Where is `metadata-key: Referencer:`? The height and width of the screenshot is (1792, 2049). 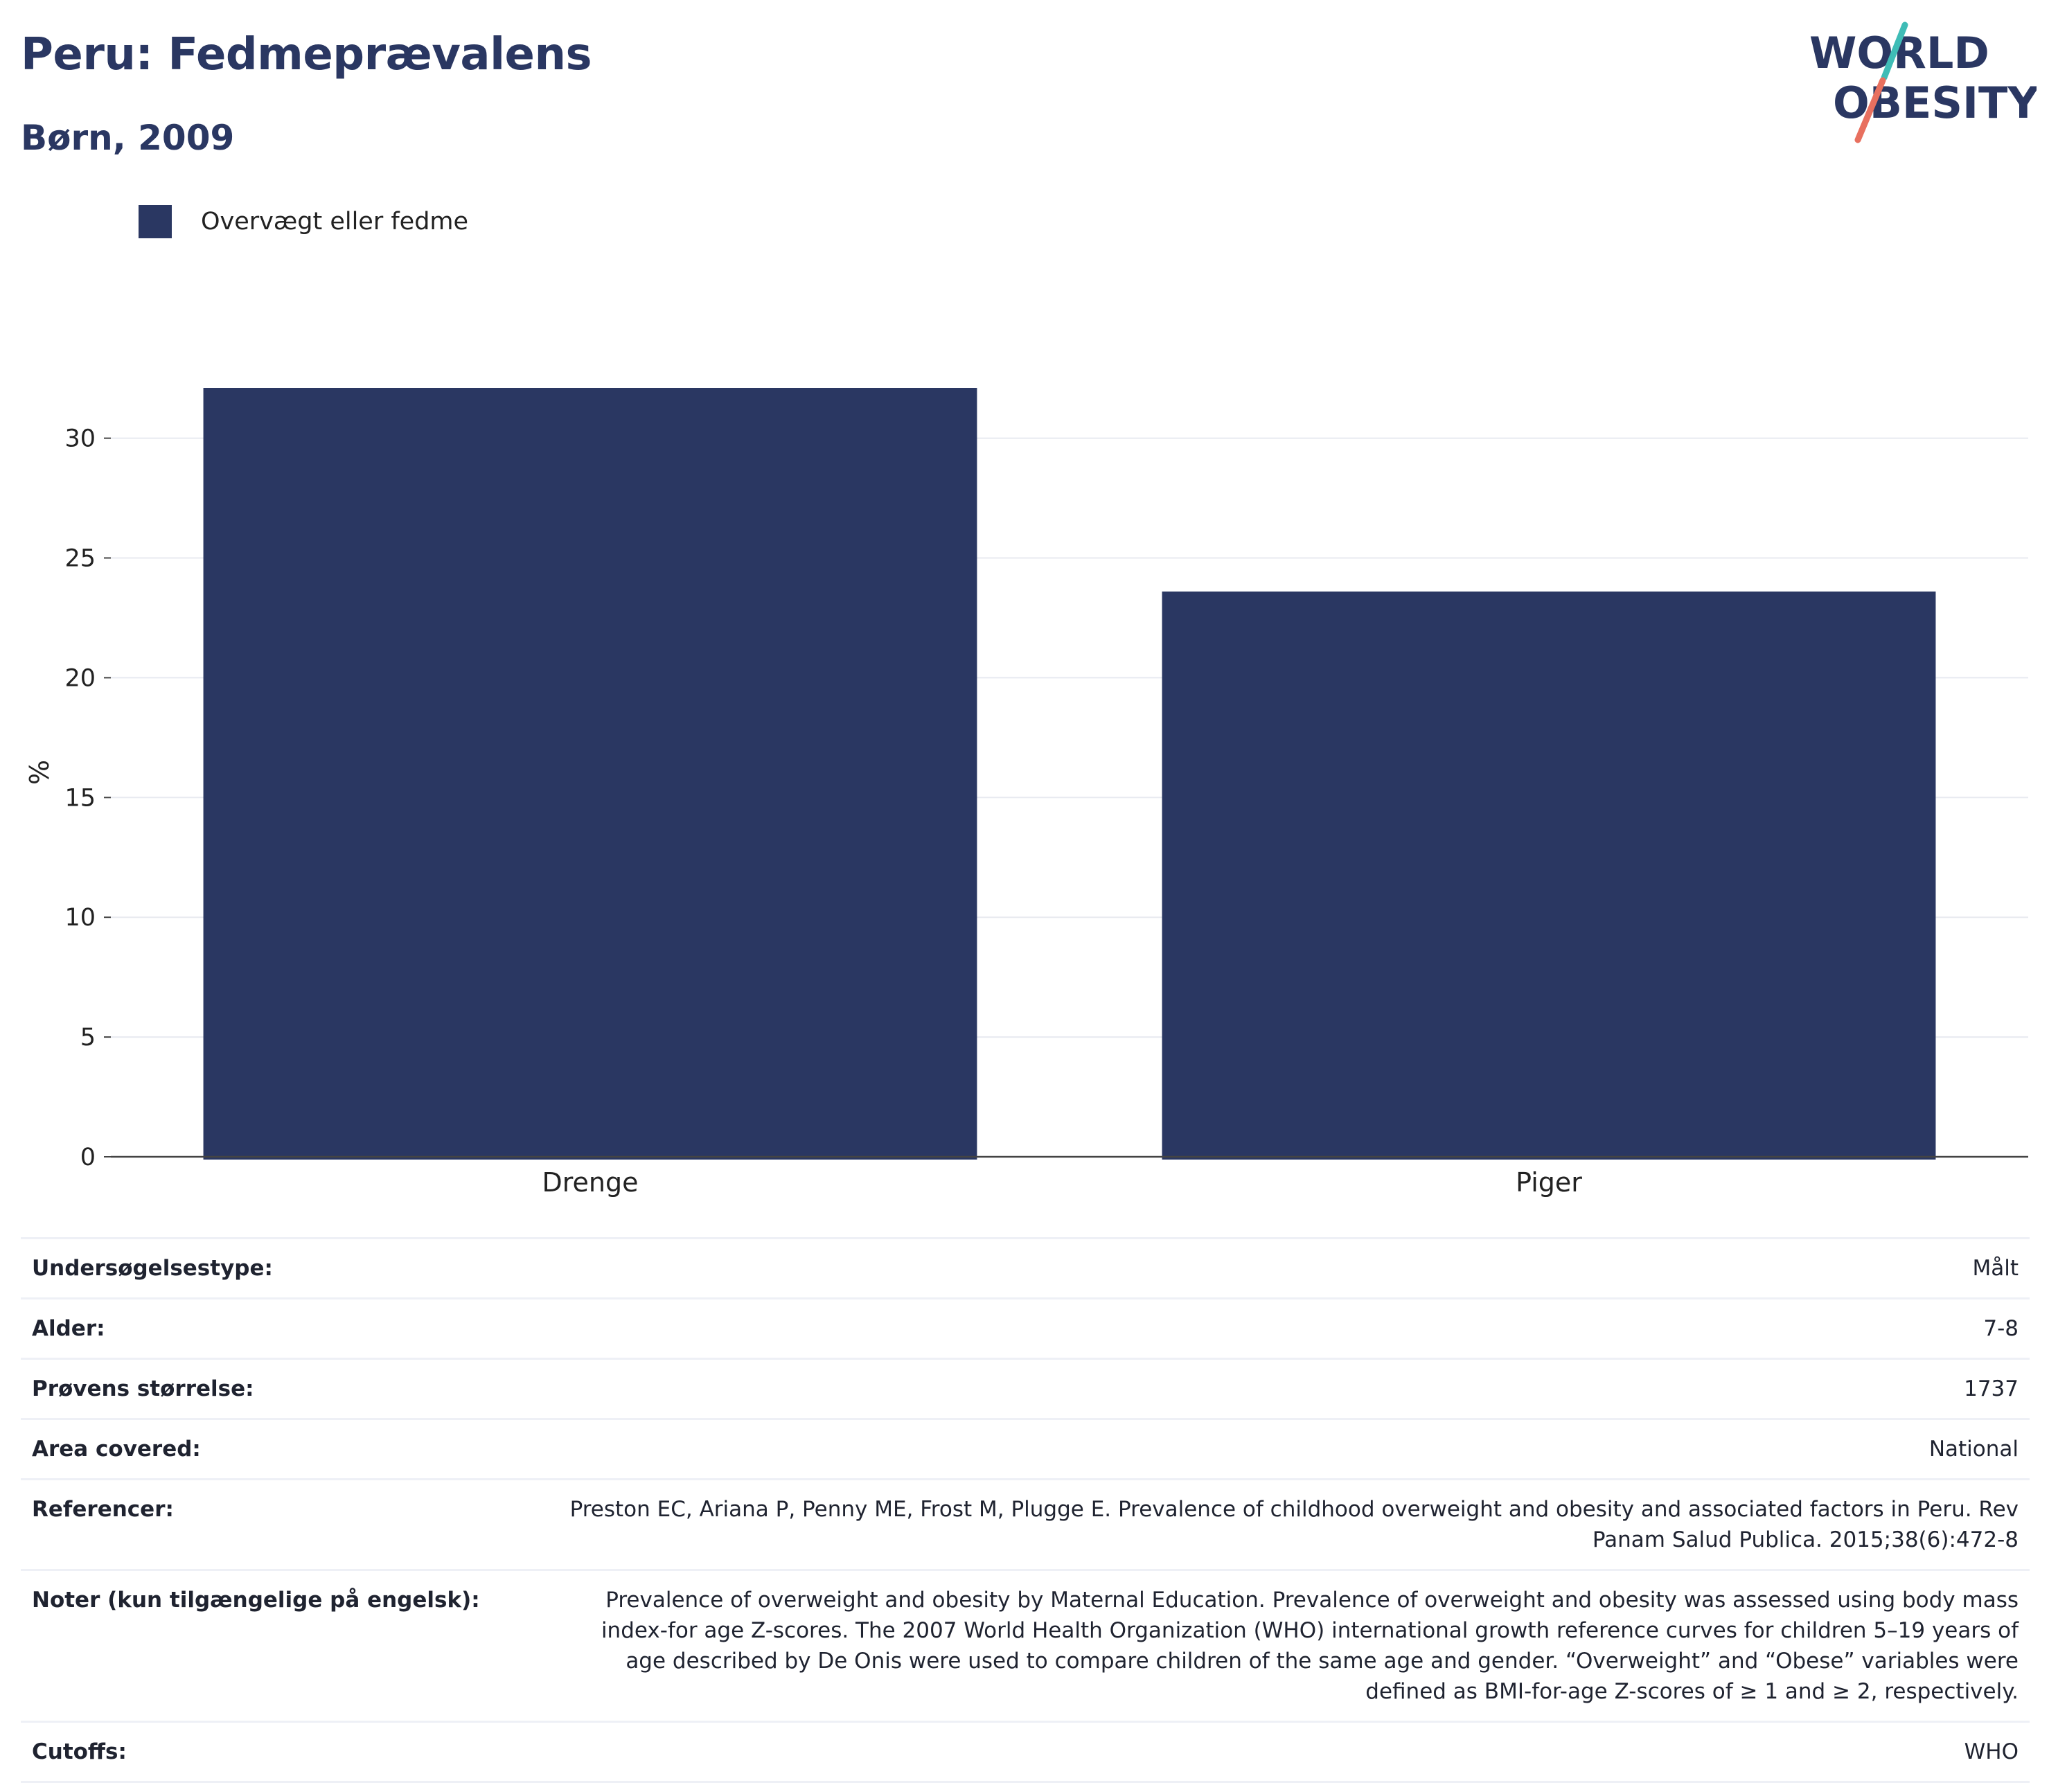 metadata-key: Referencer: is located at coordinates (103, 1509).